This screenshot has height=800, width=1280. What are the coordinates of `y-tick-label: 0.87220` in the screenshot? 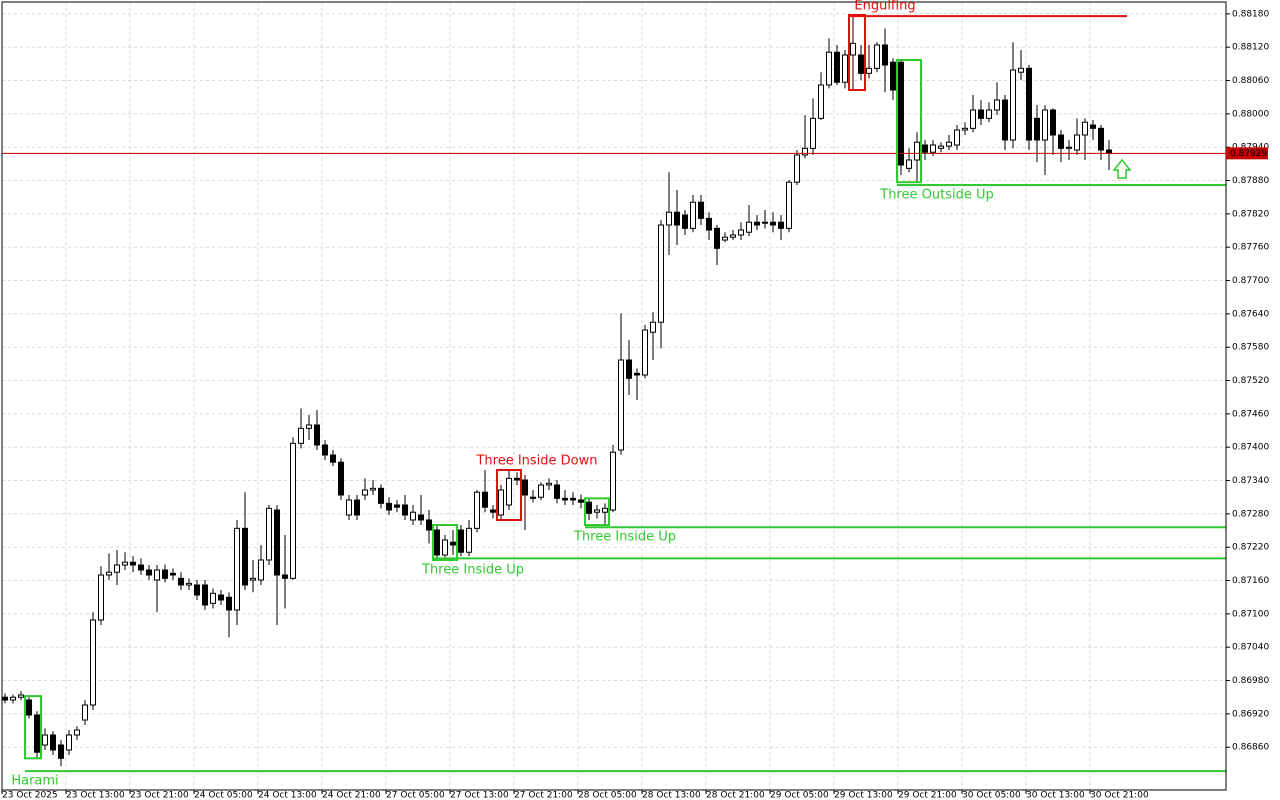 It's located at (1250, 548).